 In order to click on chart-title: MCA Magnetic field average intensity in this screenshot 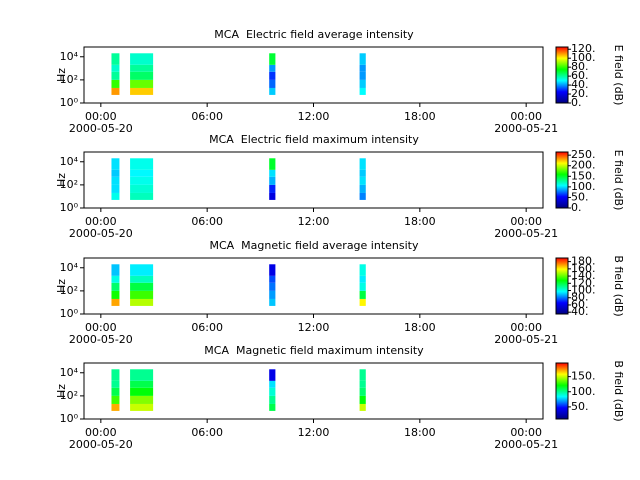, I will do `click(313, 245)`.